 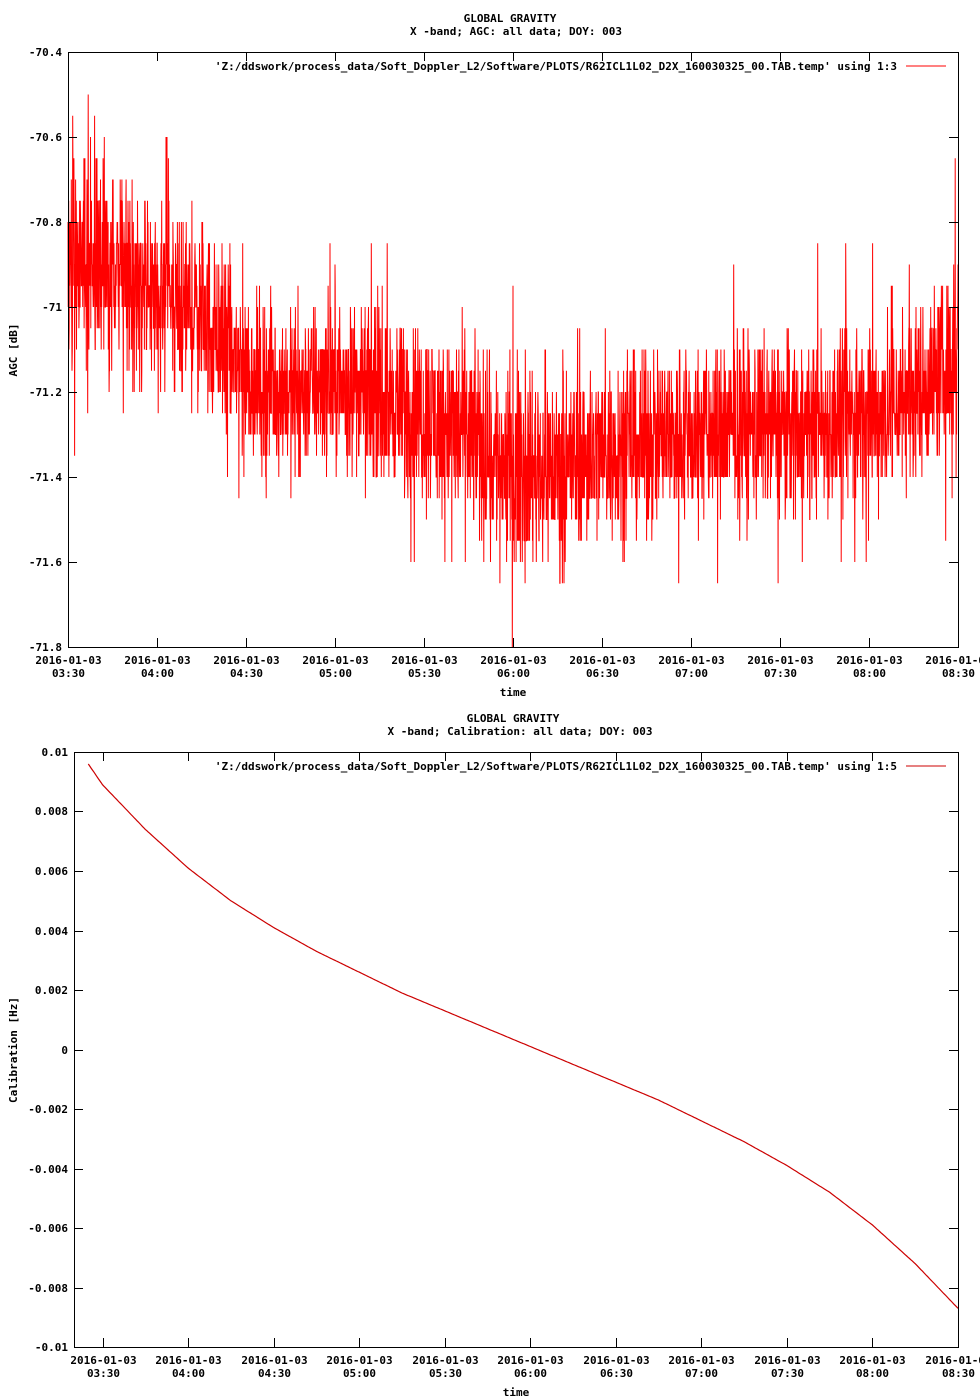 I want to click on y-tick-label: -70.6, so click(x=45, y=137).